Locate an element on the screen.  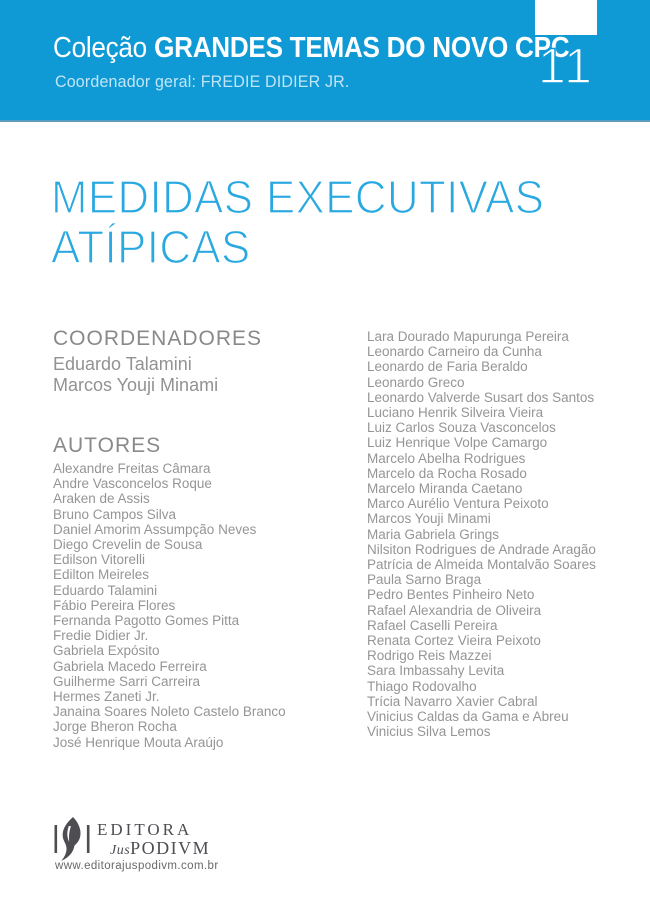
volume-square is located at coordinates (566, 17).